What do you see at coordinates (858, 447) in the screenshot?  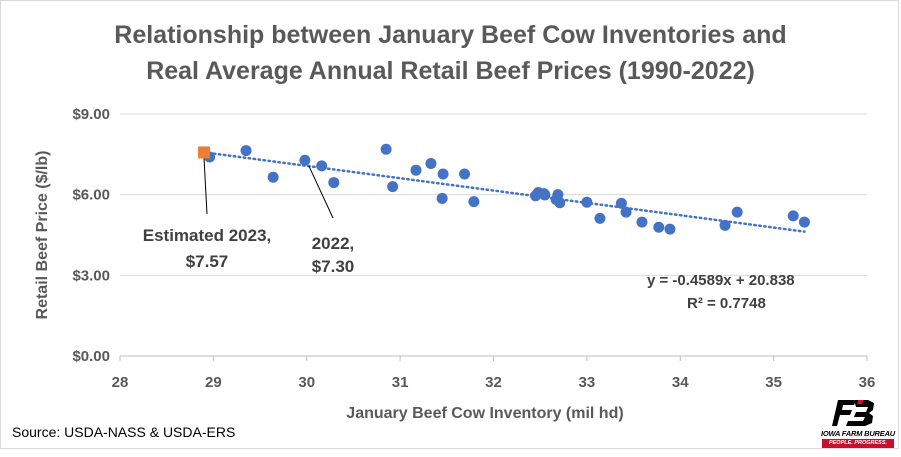 I see `logo-tagline: PEOPLE. PROGRESS. PRIDE.` at bounding box center [858, 447].